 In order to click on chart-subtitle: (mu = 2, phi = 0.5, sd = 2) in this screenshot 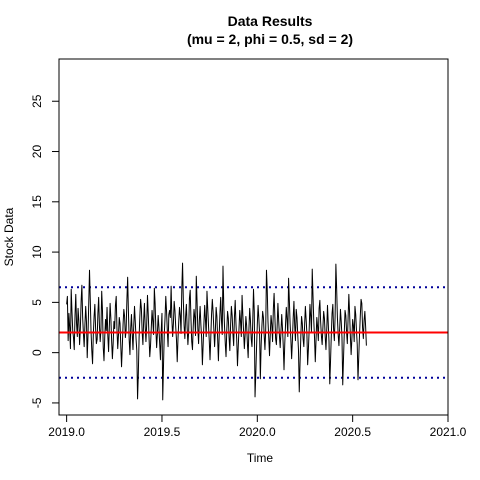, I will do `click(270, 39)`.